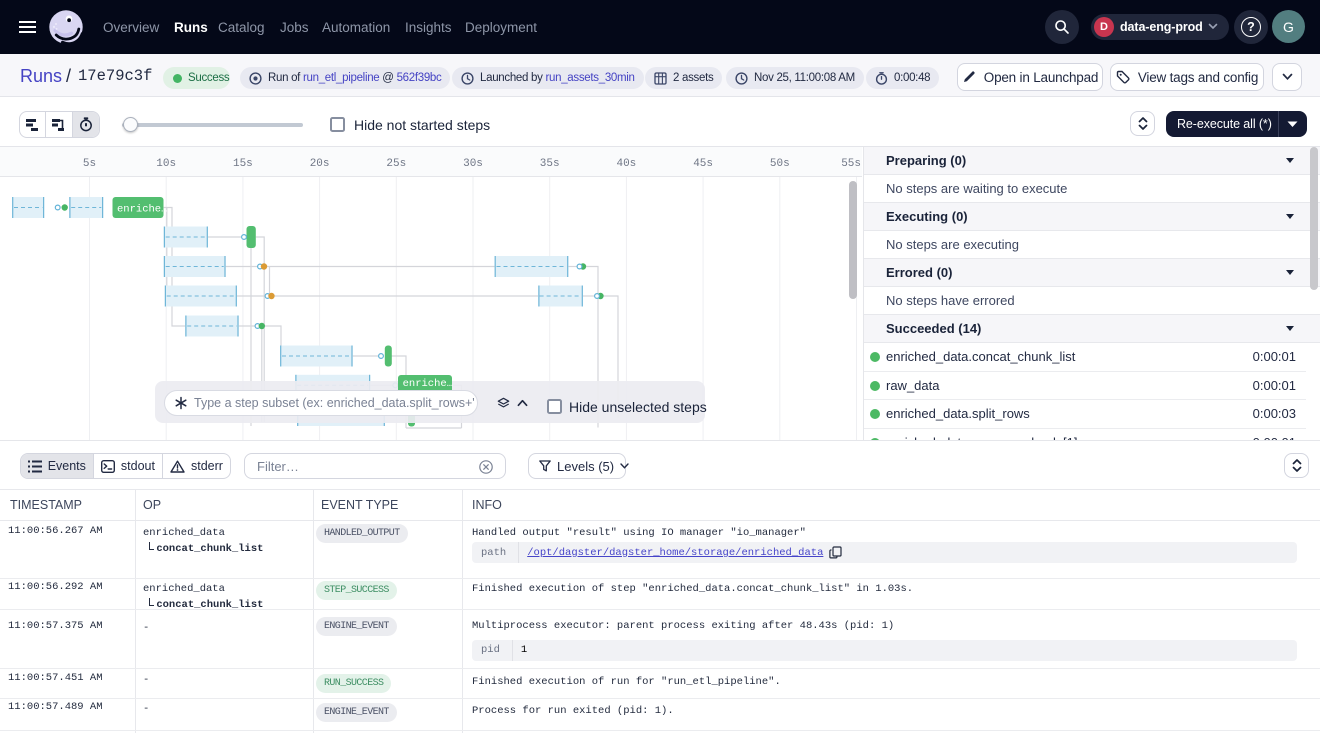  I want to click on svg-text: 25s, so click(396, 164).